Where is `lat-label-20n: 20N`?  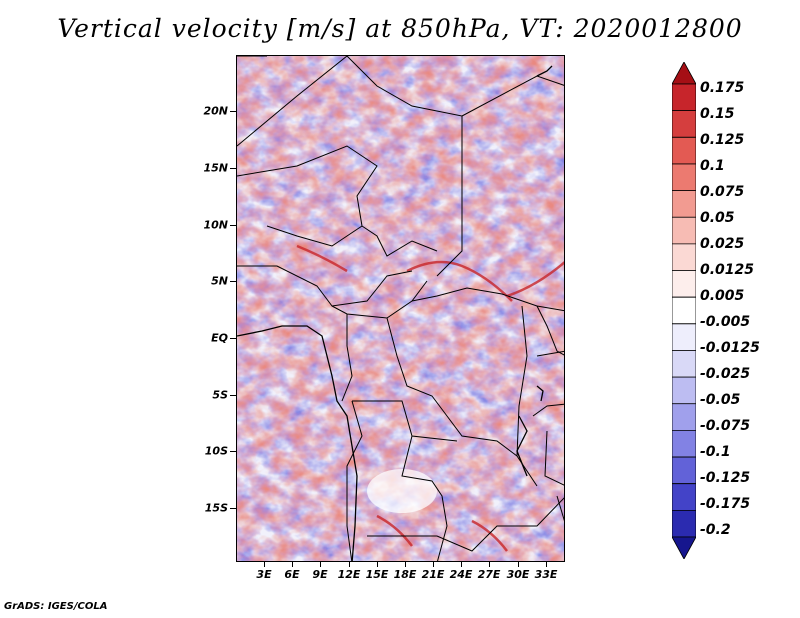 lat-label-20n: 20N is located at coordinates (215, 111).